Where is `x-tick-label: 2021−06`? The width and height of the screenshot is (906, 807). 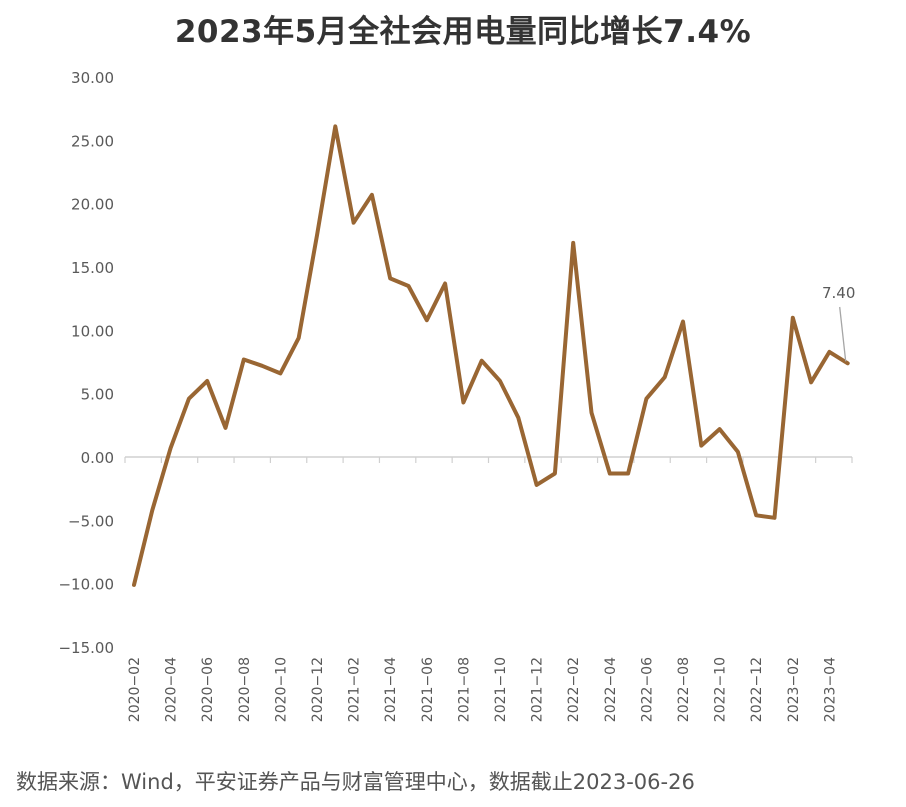 x-tick-label: 2021−06 is located at coordinates (428, 689).